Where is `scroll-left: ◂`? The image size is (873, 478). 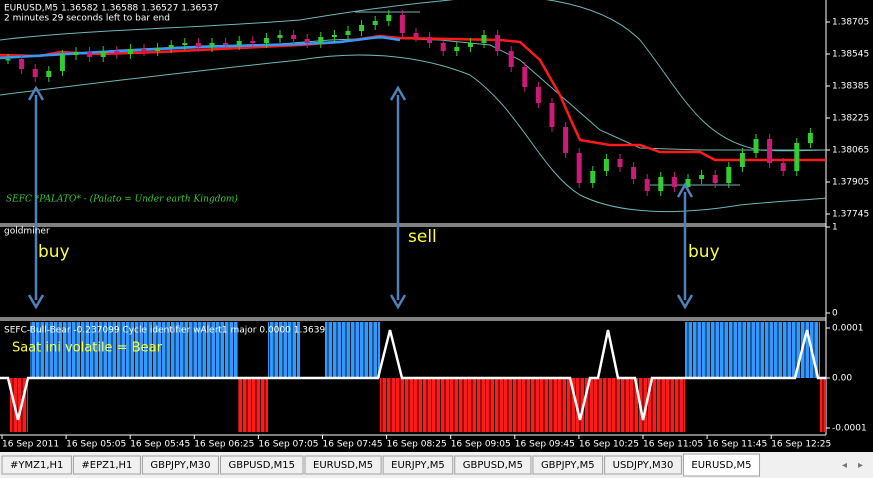
scroll-left: ◂ is located at coordinates (844, 465).